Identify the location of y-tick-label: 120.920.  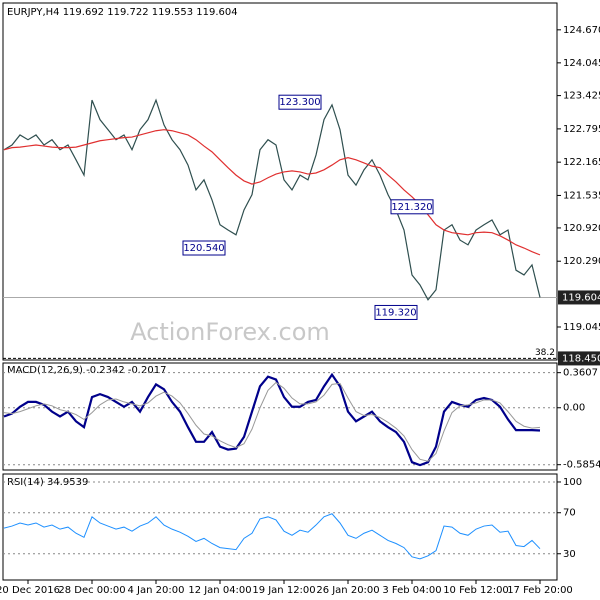
(581, 228).